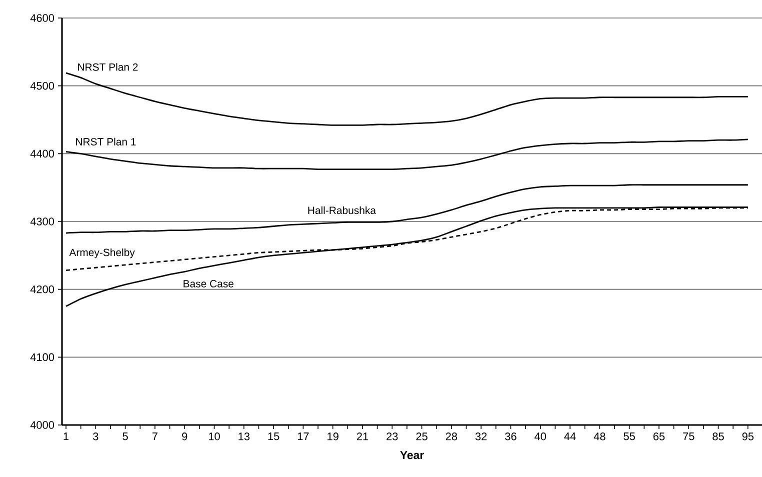 This screenshot has width=762, height=477. I want to click on x-tick-label: 32, so click(481, 436).